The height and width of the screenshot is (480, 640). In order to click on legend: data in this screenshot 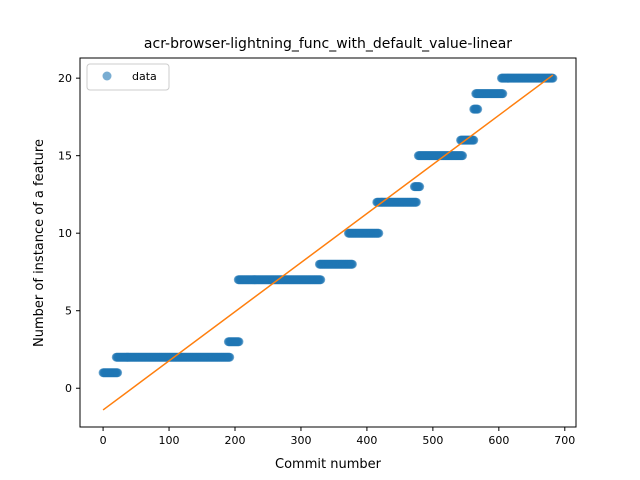, I will do `click(128, 77)`.